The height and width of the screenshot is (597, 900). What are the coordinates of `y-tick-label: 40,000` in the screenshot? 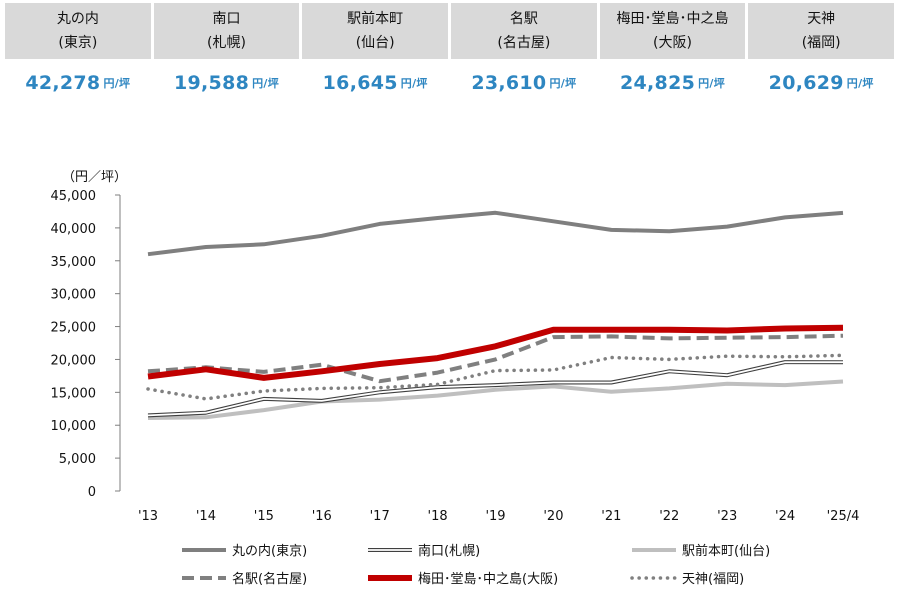 It's located at (74, 229).